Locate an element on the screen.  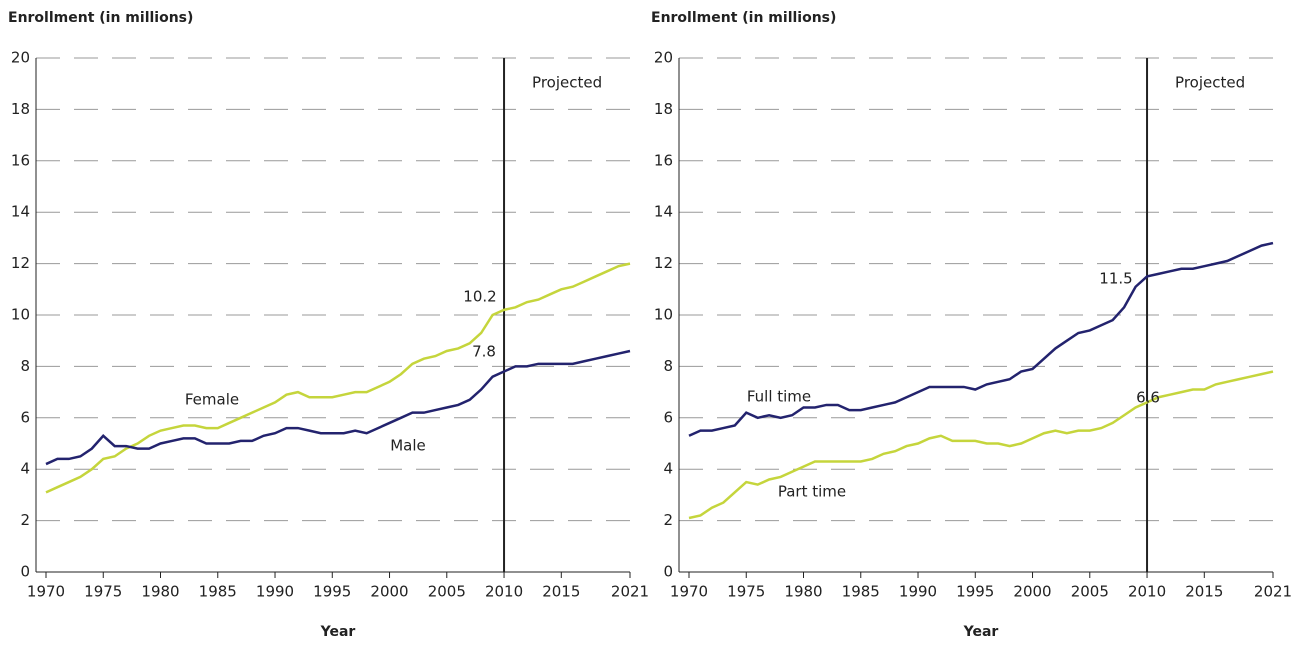
value-label: 6.6 is located at coordinates (1148, 398).